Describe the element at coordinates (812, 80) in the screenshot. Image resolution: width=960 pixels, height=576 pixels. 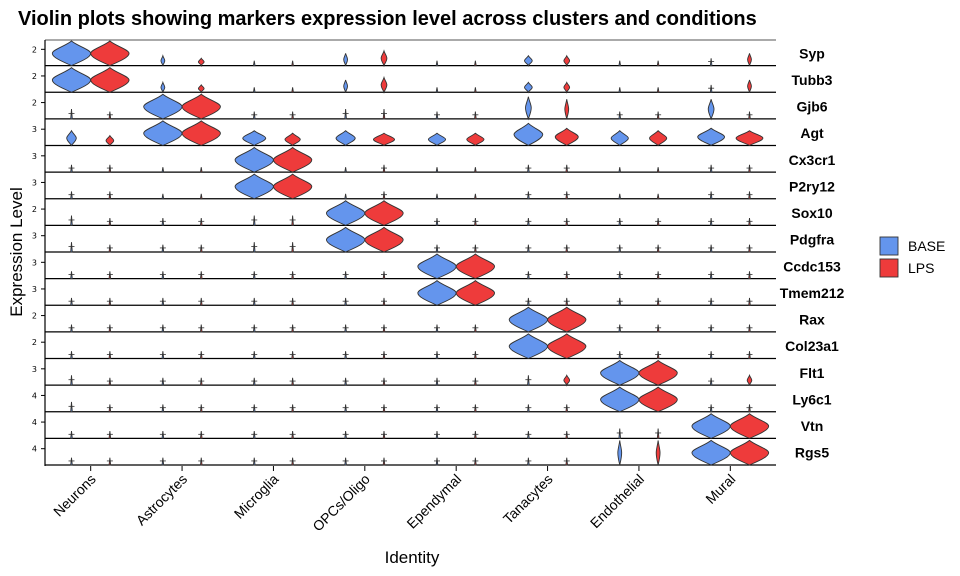
I see `gene-label: Tubb3` at that location.